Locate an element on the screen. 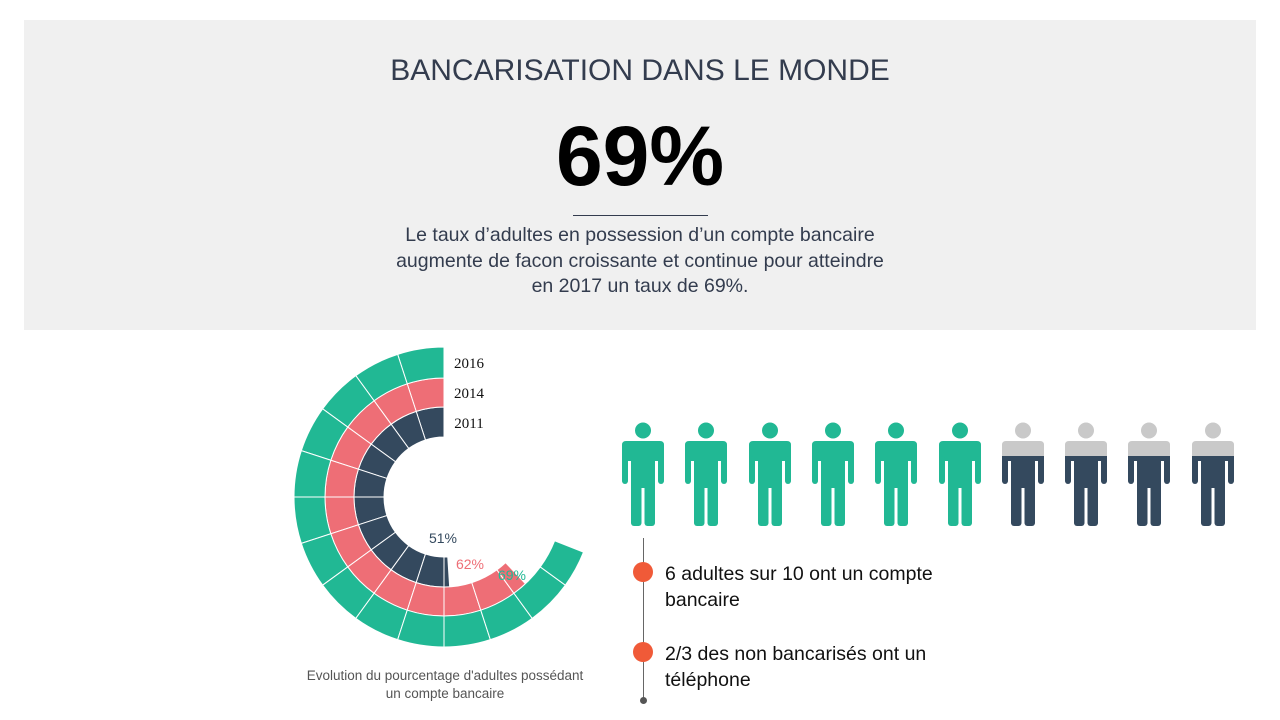 The height and width of the screenshot is (720, 1280). data-label: 62% is located at coordinates (470, 564).